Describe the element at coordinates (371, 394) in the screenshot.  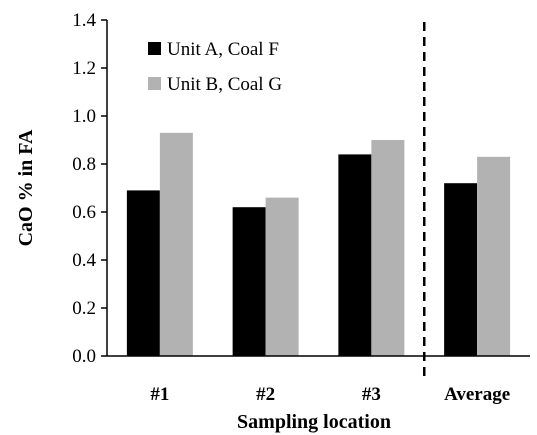
I see `x-tick-label: #3` at that location.